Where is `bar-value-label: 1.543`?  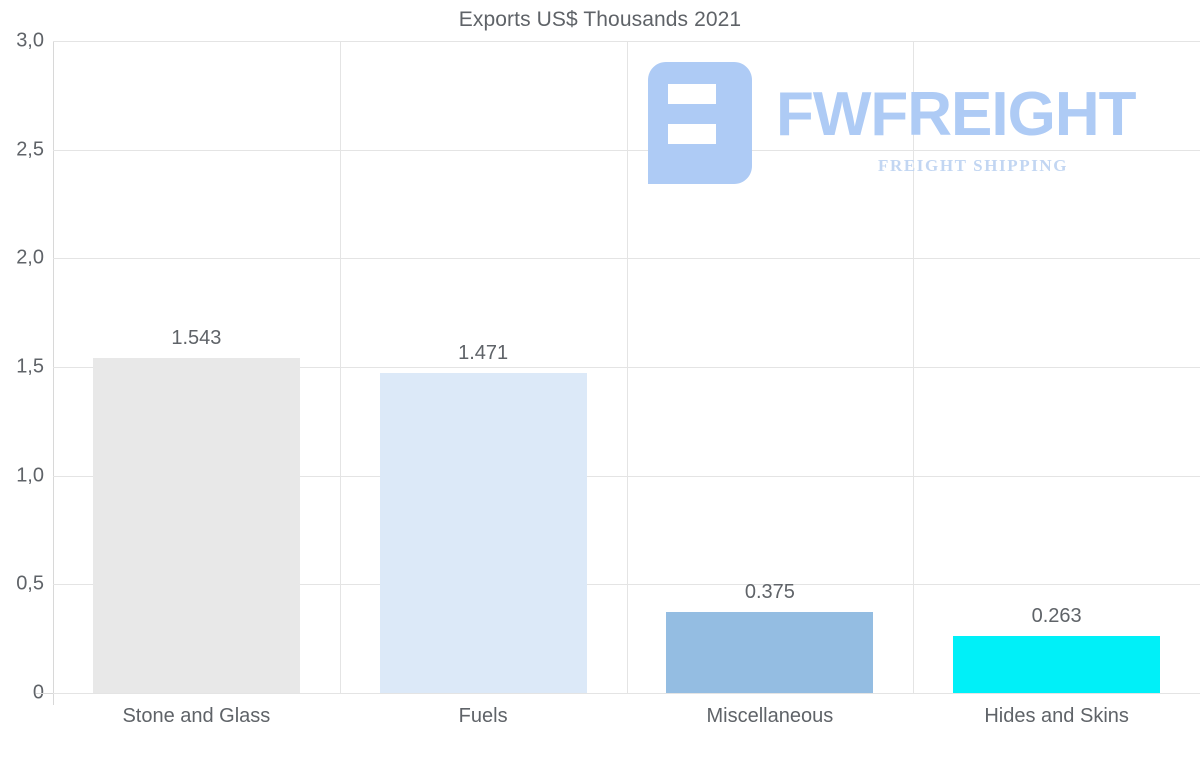
bar-value-label: 1.543 is located at coordinates (196, 337).